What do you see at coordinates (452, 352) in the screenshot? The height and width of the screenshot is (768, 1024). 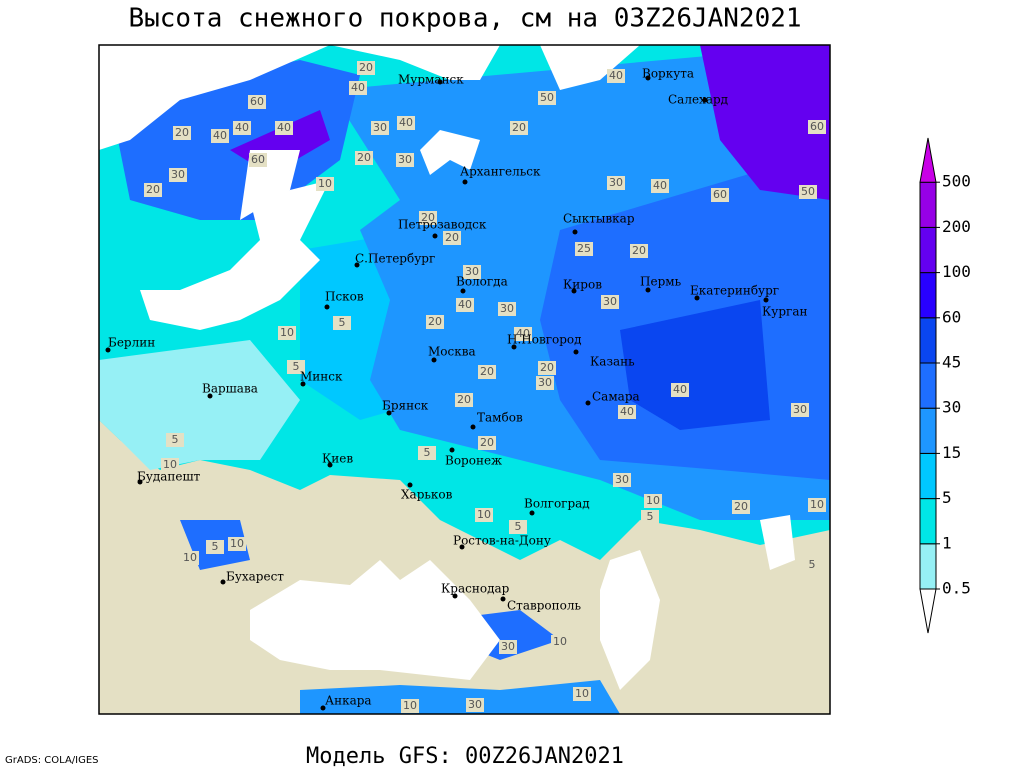 I see `city-label: Москва` at bounding box center [452, 352].